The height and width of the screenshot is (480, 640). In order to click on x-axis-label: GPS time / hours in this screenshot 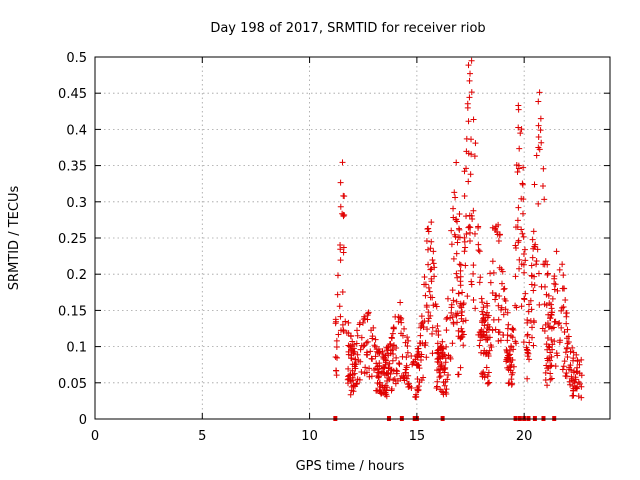, I will do `click(350, 466)`.